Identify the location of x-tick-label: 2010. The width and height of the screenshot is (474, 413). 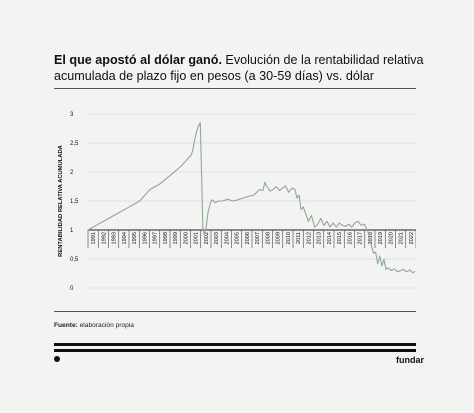
(289, 238).